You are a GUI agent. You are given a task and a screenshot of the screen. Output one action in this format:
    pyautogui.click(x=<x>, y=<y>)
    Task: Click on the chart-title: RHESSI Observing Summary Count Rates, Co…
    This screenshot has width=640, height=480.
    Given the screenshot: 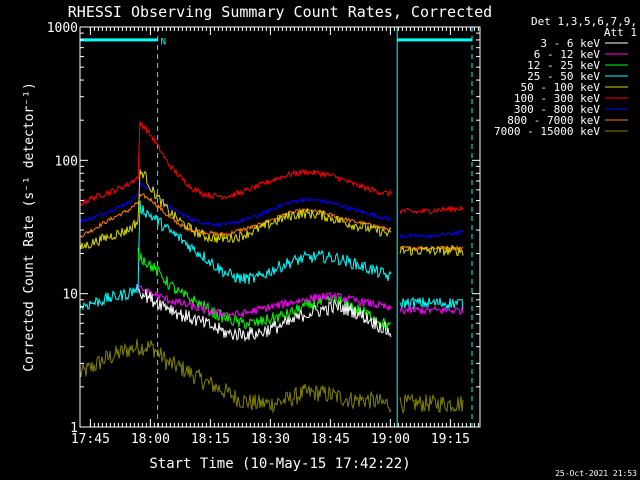 What is the action you would take?
    pyautogui.click(x=280, y=12)
    